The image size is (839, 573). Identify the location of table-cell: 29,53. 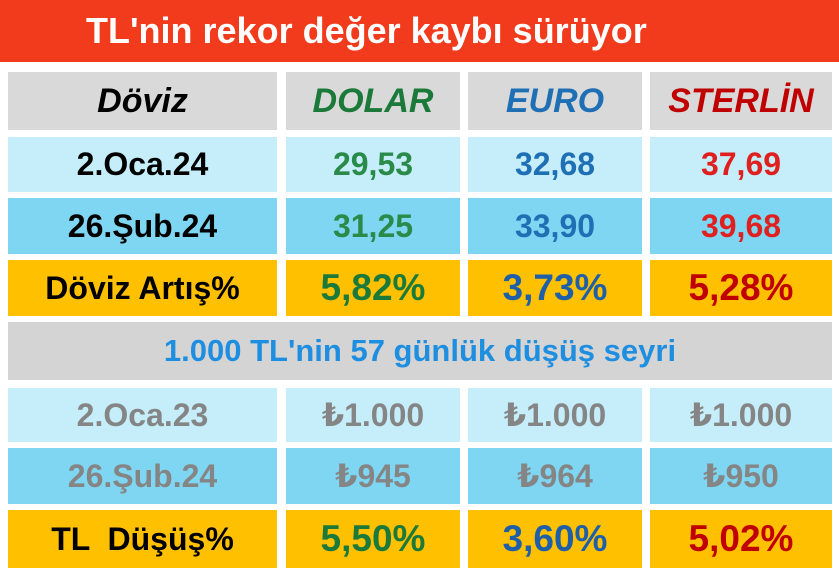
(373, 164).